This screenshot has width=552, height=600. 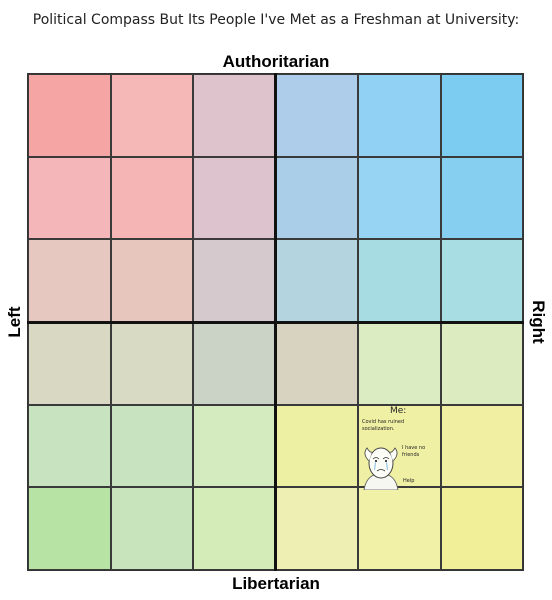 I want to click on axis-label-authoritarian: Authoritarian, so click(x=276, y=61).